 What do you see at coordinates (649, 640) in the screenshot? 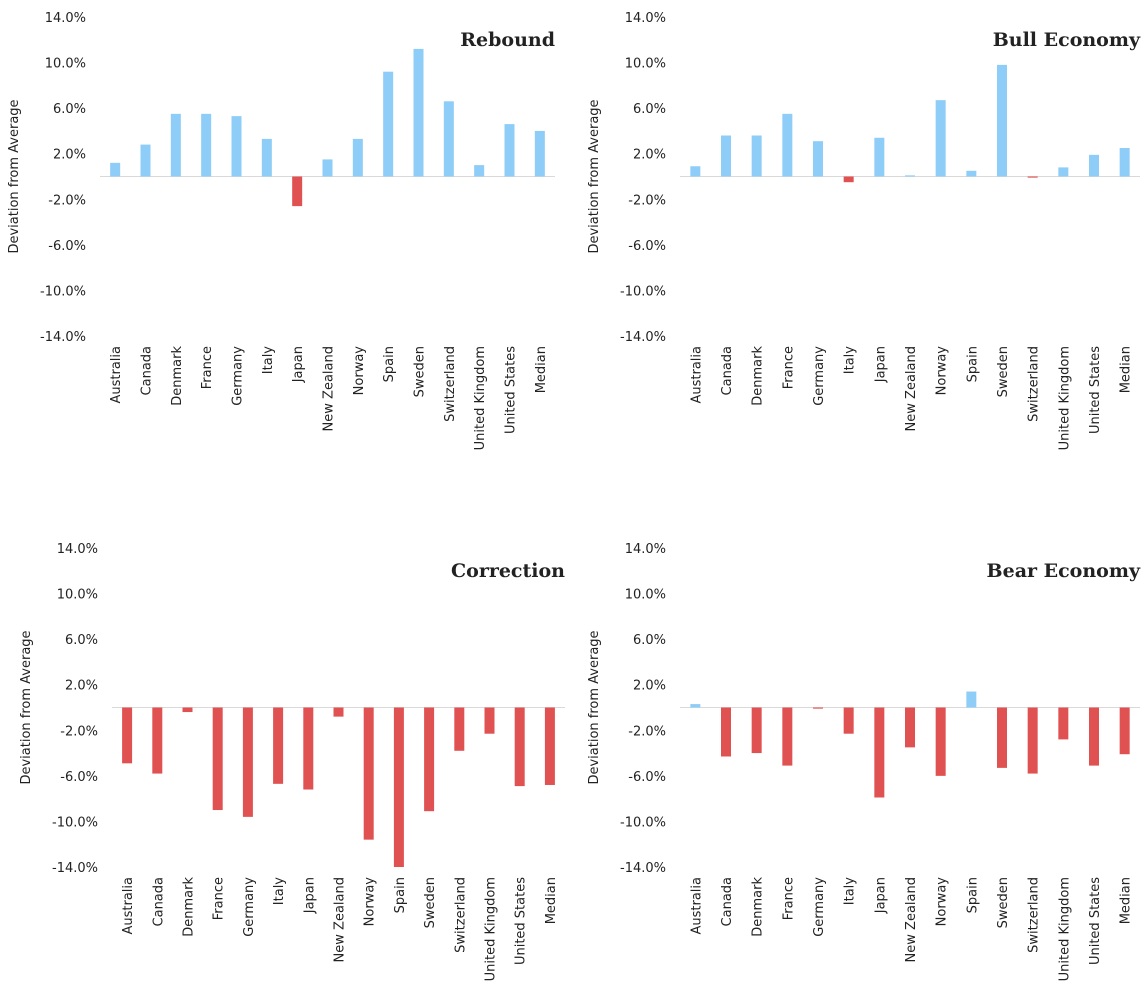
I see `y-tick-label: 6.0%` at bounding box center [649, 640].